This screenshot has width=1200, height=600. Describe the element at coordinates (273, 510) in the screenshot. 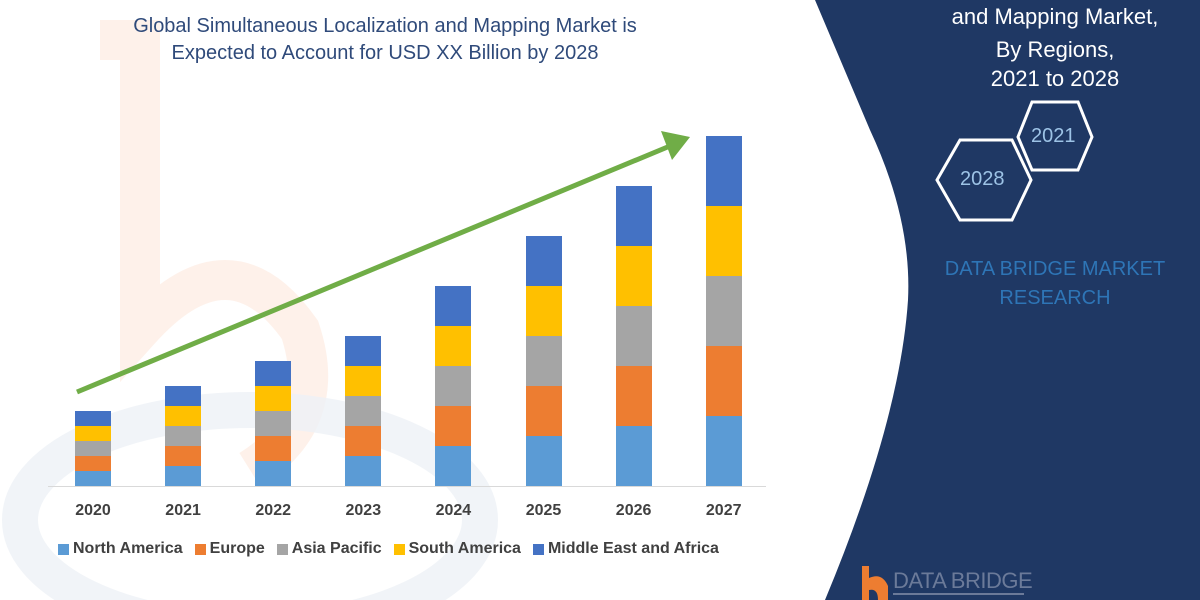

I see `x-tick-label: 2022` at that location.